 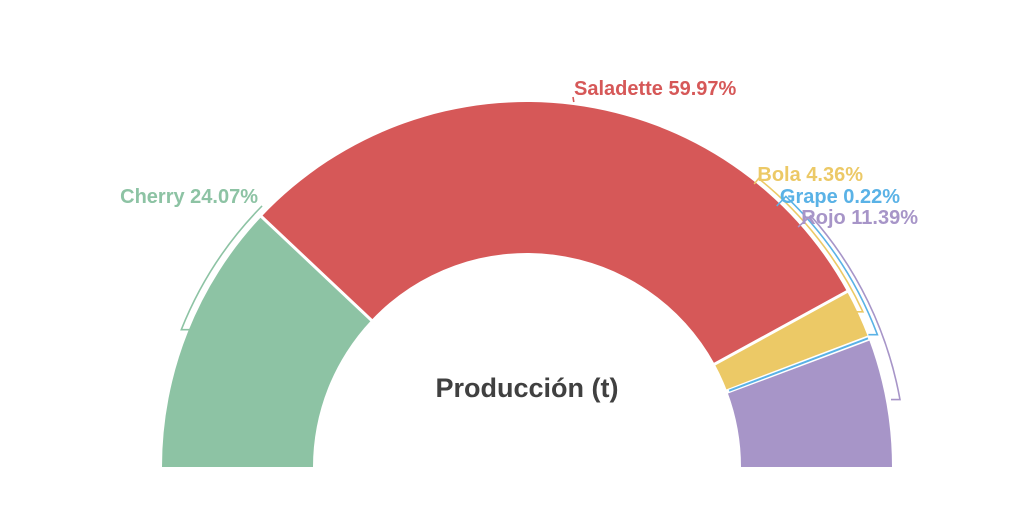 I want to click on label-tick-grape, so click(x=827, y=265).